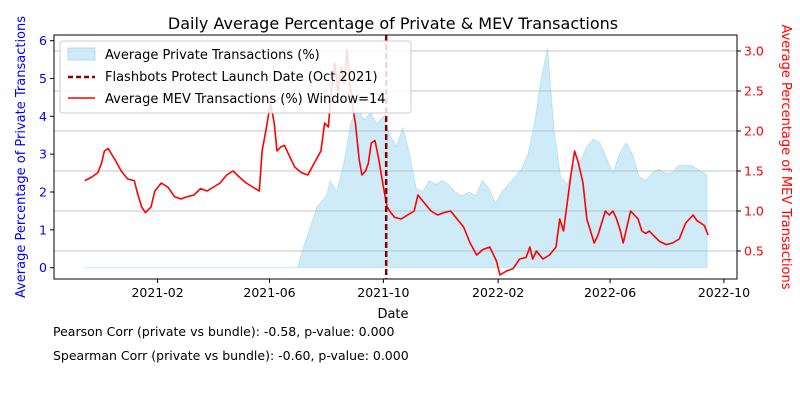 The width and height of the screenshot is (800, 400). I want to click on right-y-tick-label: 2.5, so click(754, 91).